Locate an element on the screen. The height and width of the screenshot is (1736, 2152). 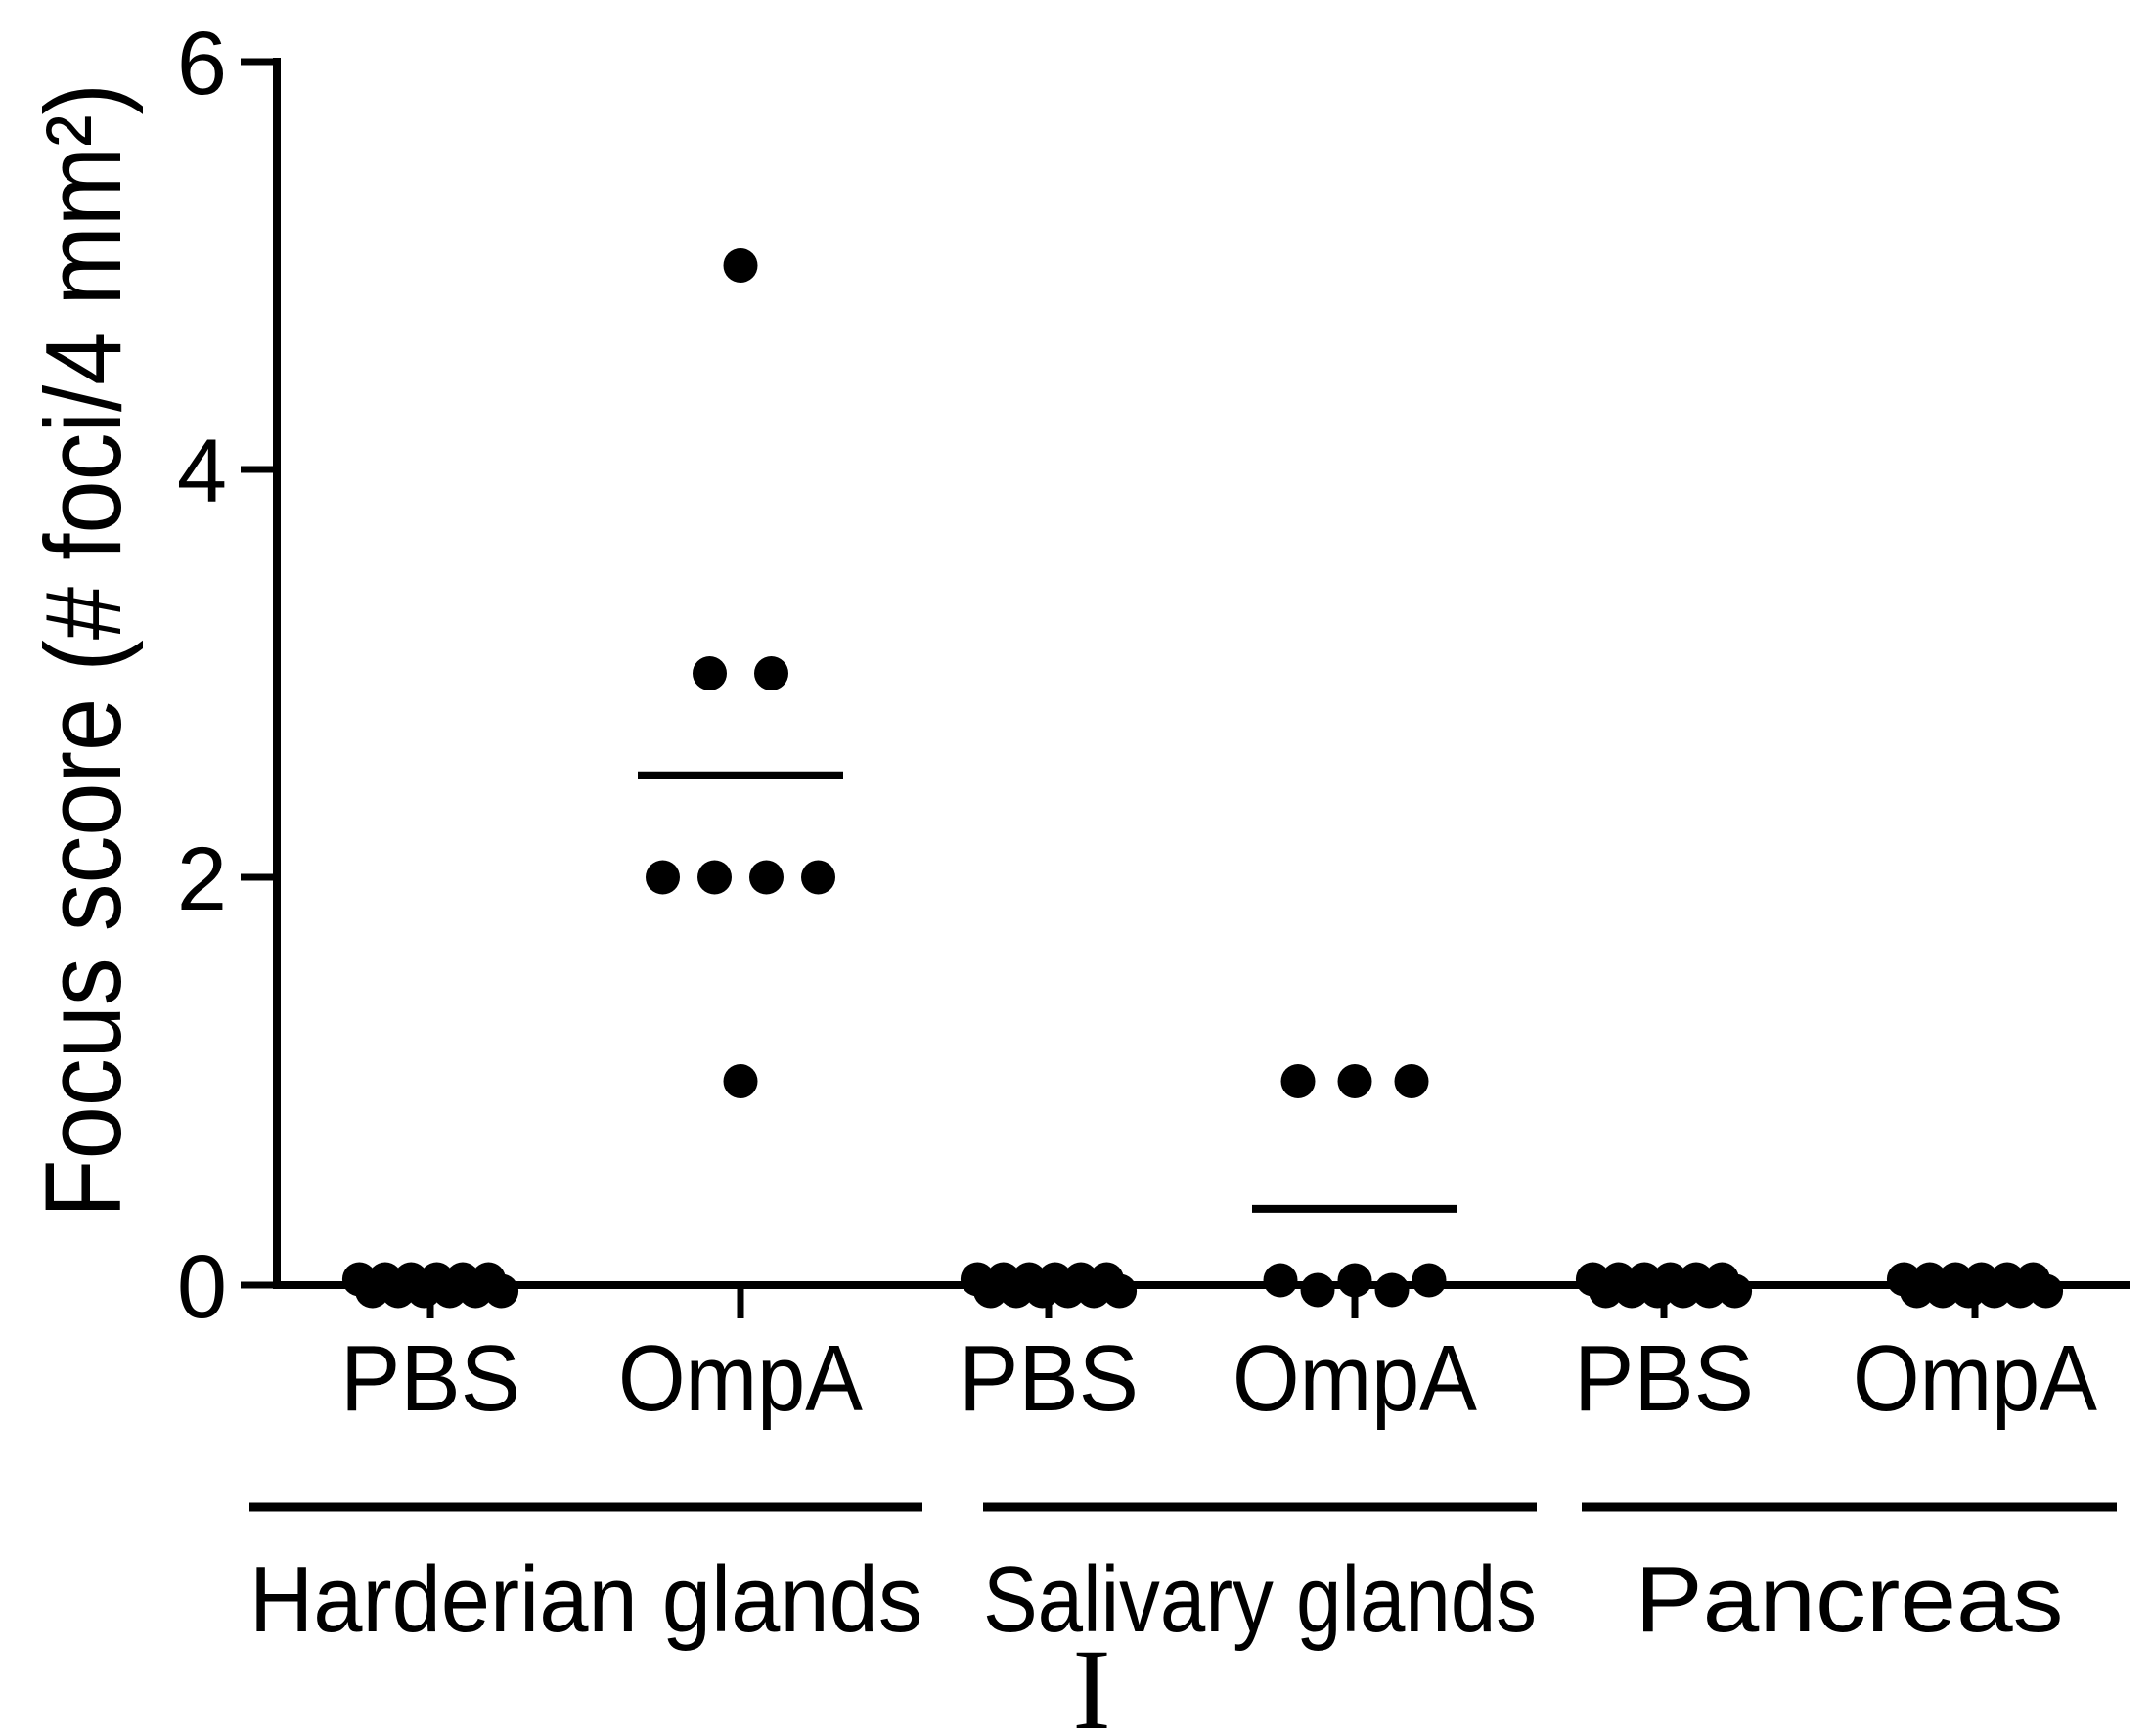
y-tick-label: 4 is located at coordinates (202, 471).